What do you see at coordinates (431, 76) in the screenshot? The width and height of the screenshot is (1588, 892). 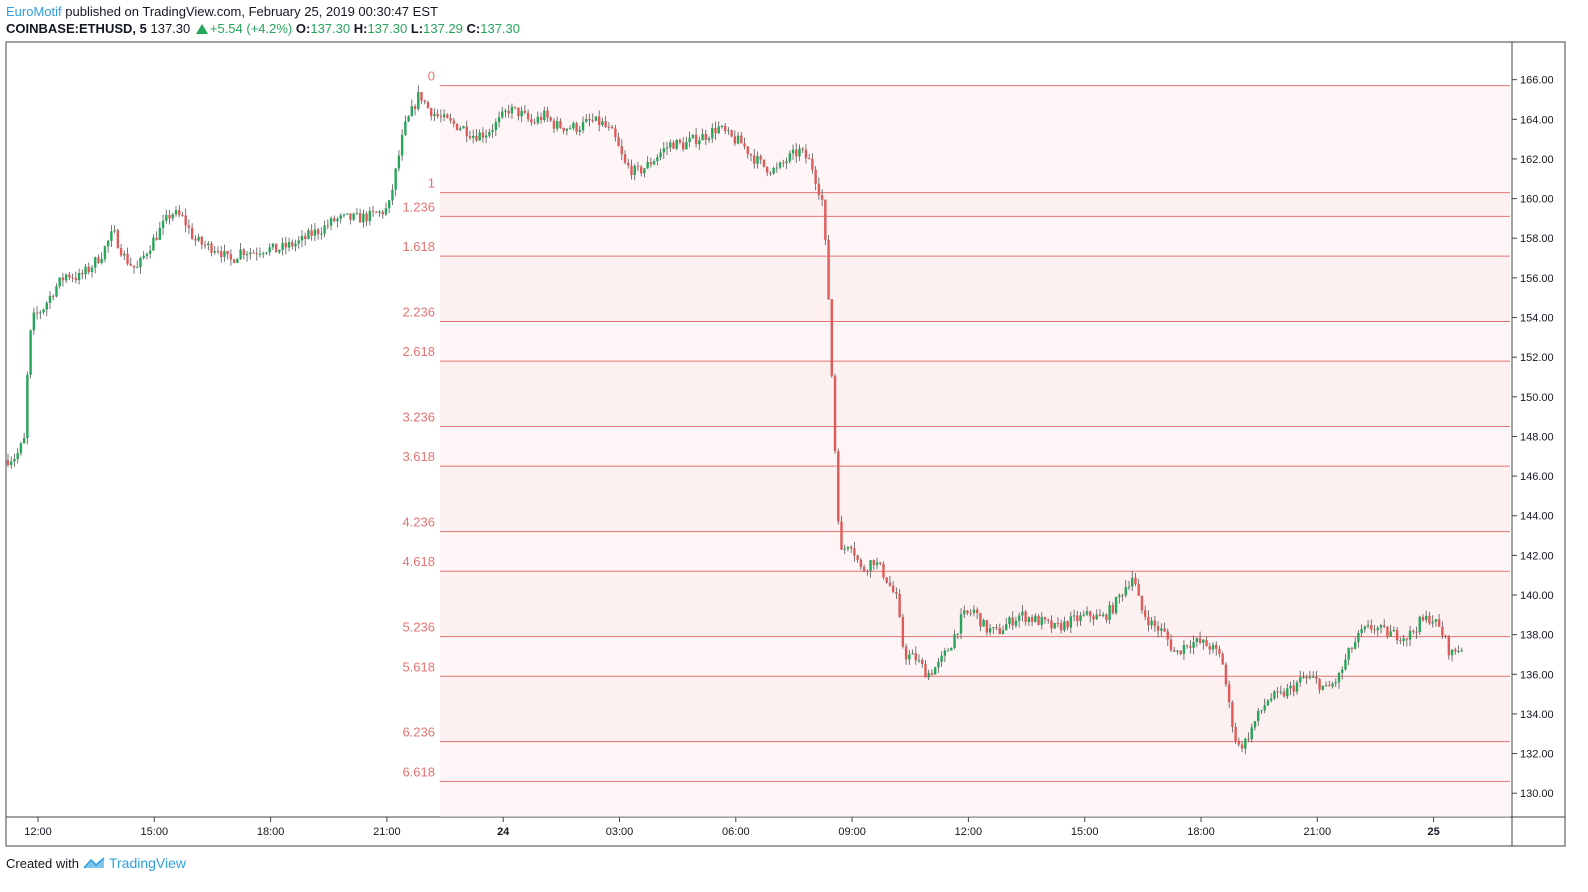 I see `fib-level-label: 0` at bounding box center [431, 76].